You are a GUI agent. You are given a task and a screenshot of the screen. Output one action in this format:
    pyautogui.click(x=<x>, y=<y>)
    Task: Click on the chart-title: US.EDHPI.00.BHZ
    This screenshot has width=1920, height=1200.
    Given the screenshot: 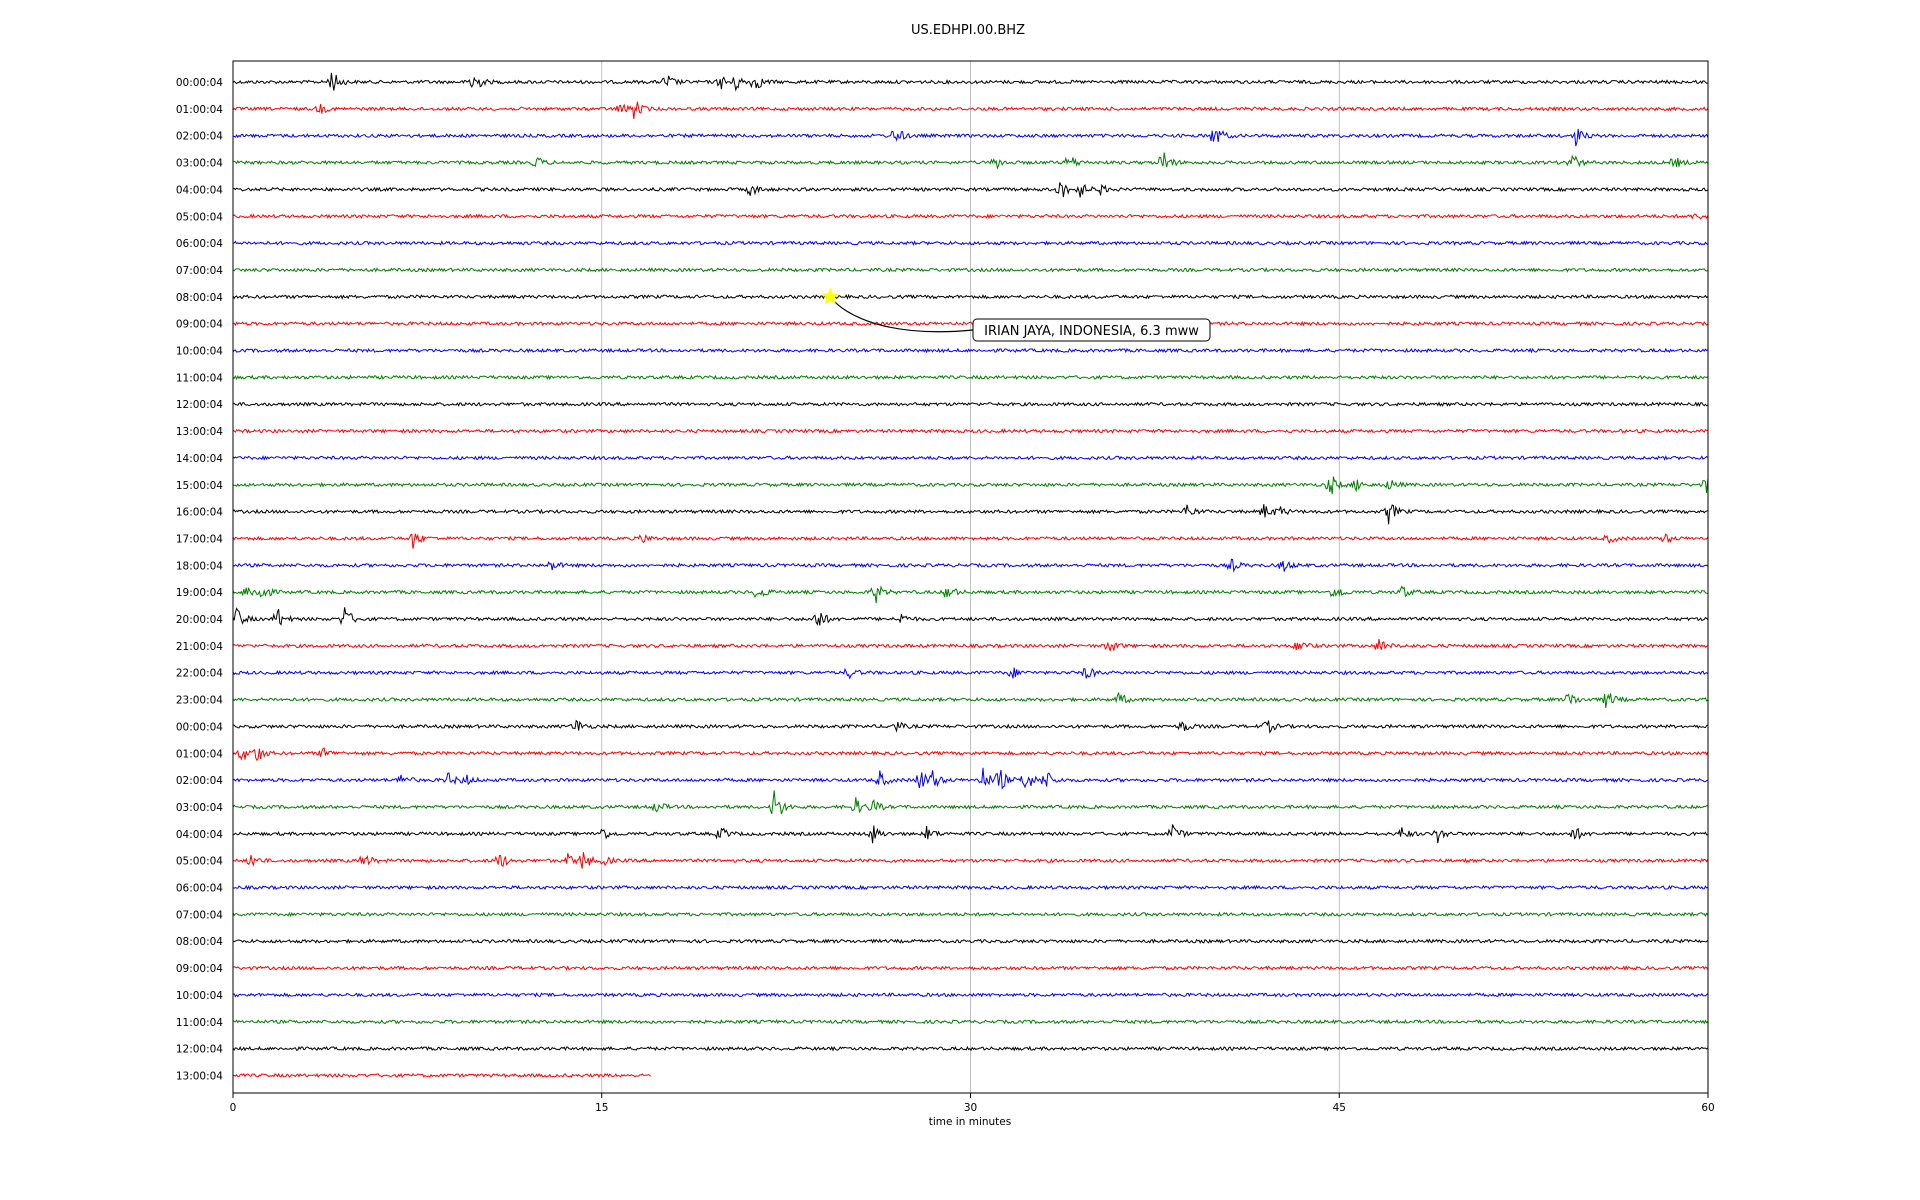 What is the action you would take?
    pyautogui.click(x=968, y=30)
    